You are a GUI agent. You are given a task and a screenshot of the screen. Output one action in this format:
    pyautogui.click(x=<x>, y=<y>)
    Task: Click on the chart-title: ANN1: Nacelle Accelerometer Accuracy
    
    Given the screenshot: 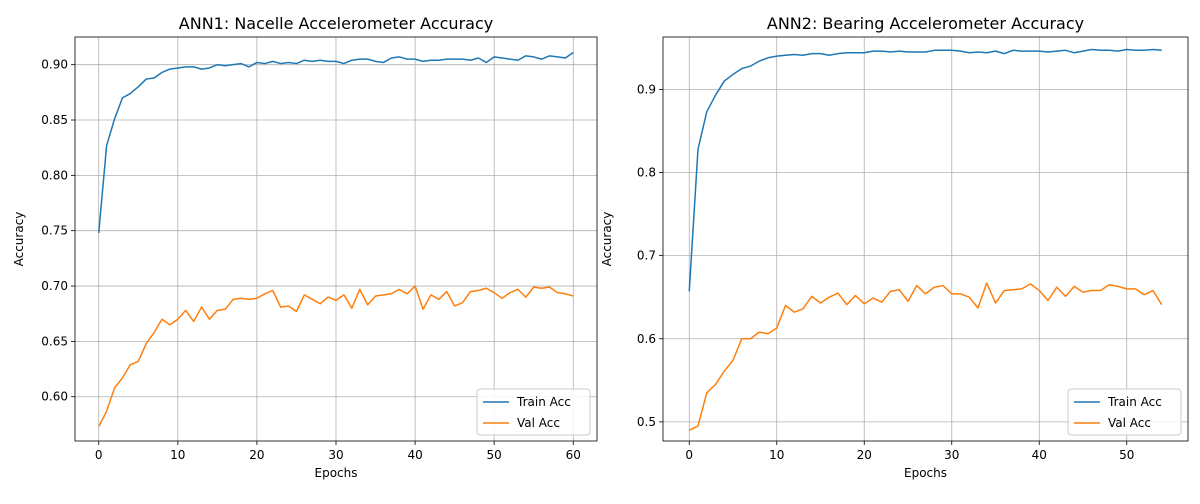 What is the action you would take?
    pyautogui.click(x=336, y=23)
    